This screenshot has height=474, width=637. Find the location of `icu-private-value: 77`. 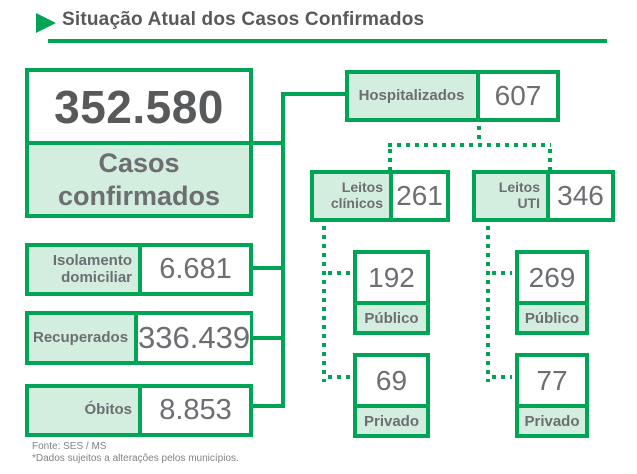

icu-private-value: 77 is located at coordinates (552, 380).